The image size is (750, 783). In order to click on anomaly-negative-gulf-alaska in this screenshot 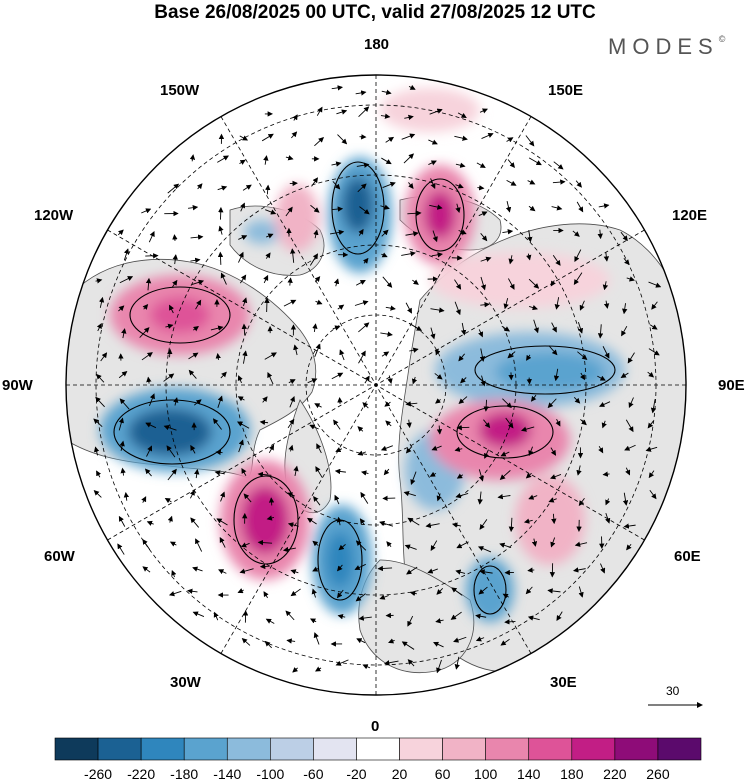, I will do `click(262, 232)`.